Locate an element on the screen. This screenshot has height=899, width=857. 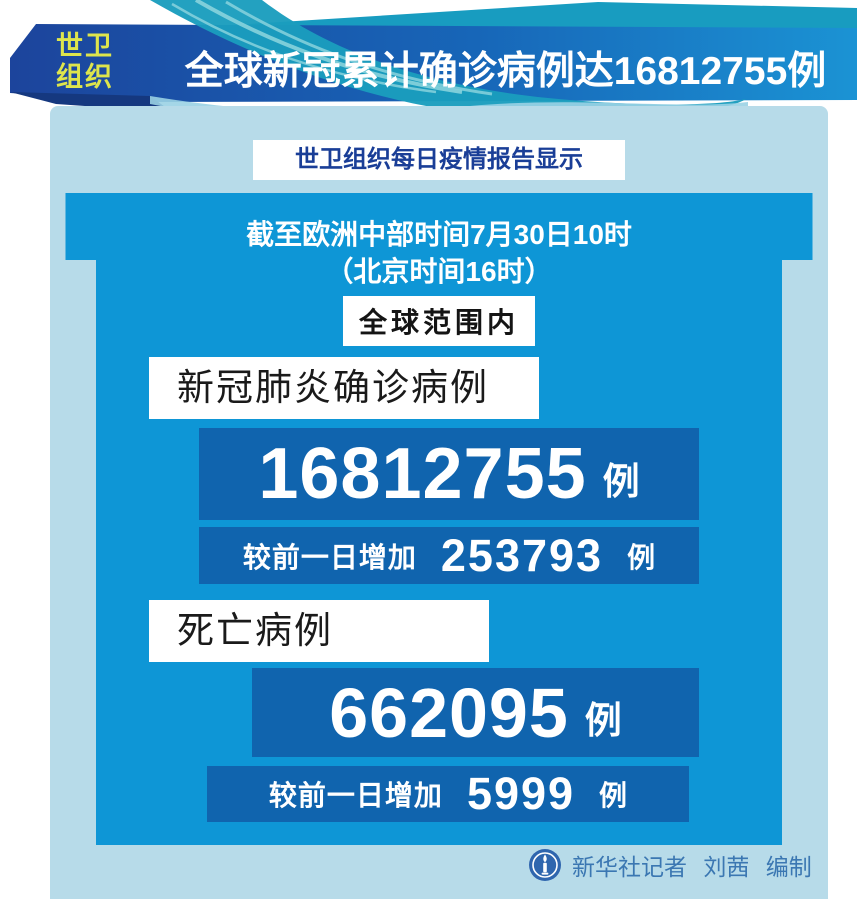
deaths-total-panel: 662095 例 is located at coordinates (475, 712).